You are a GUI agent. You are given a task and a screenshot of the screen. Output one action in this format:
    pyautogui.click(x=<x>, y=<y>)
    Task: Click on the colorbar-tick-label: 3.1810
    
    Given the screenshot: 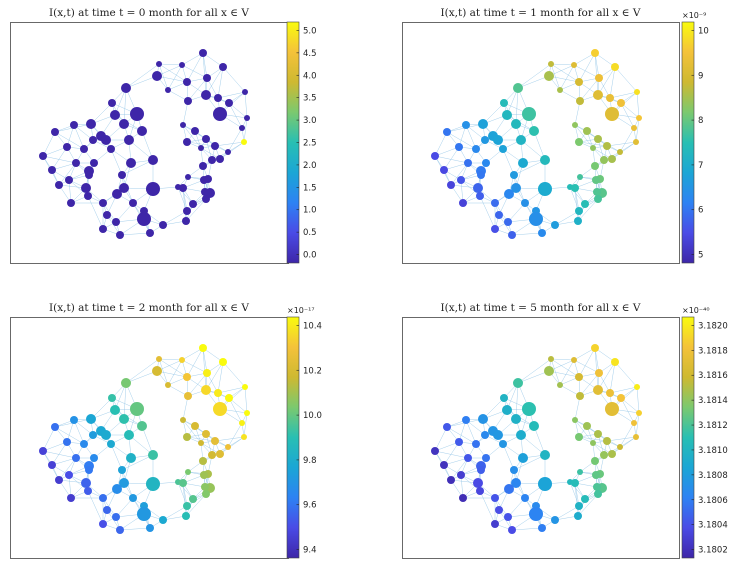 What is the action you would take?
    pyautogui.click(x=713, y=451)
    